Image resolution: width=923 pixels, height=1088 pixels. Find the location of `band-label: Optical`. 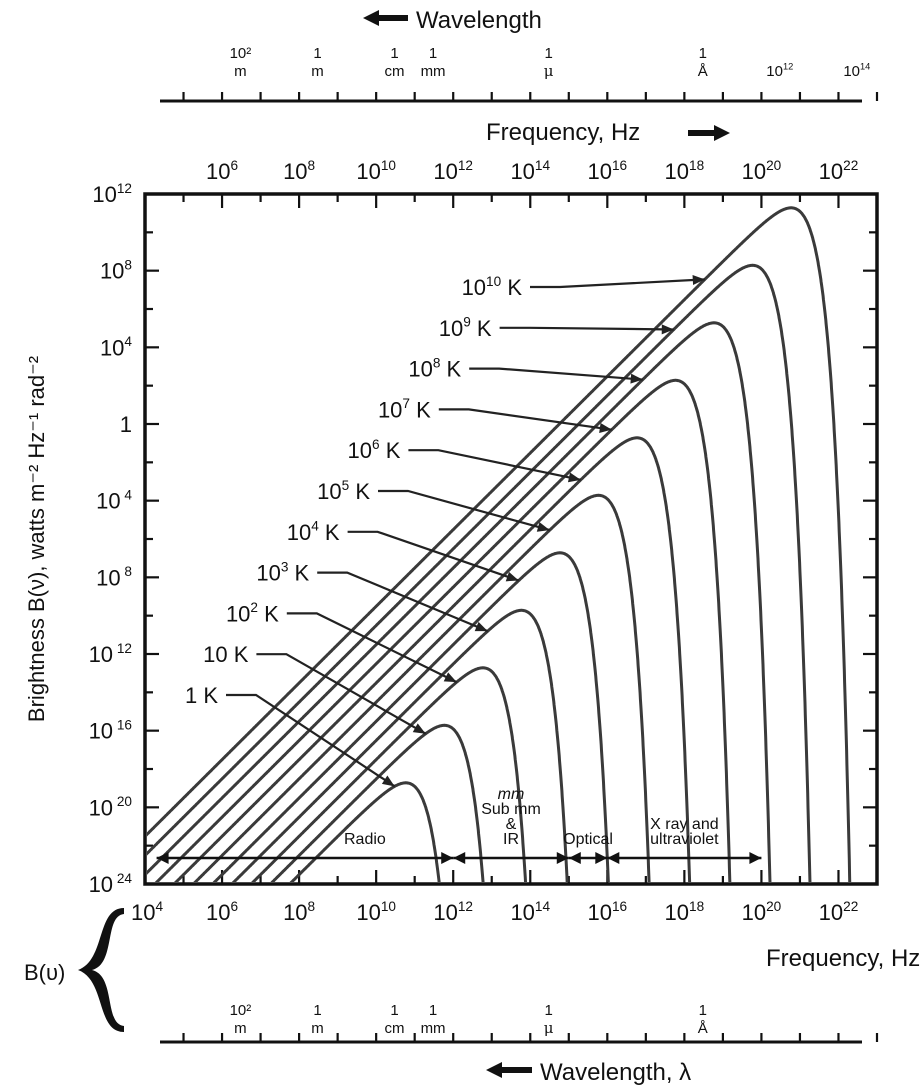

band-label: Optical is located at coordinates (588, 839).